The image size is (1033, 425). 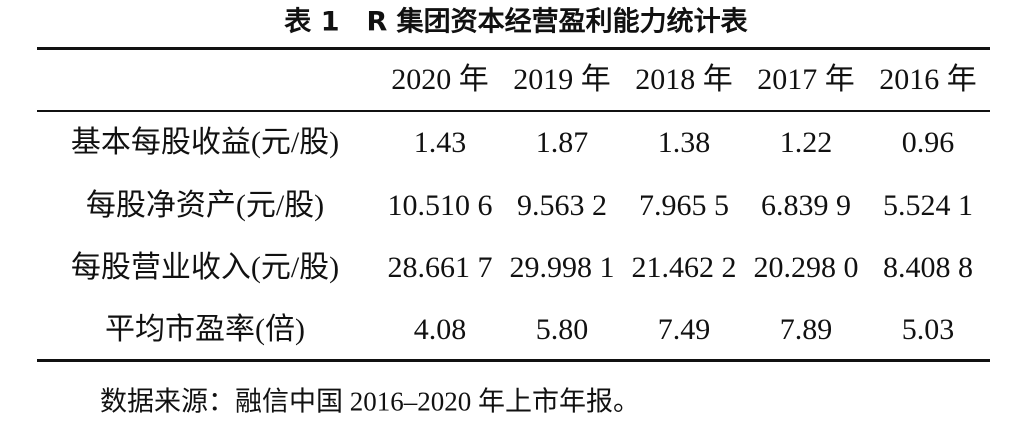 What do you see at coordinates (370, 401) in the screenshot?
I see `source-note: 数据来源：融信中国 2016–2020 年上市年报。` at bounding box center [370, 401].